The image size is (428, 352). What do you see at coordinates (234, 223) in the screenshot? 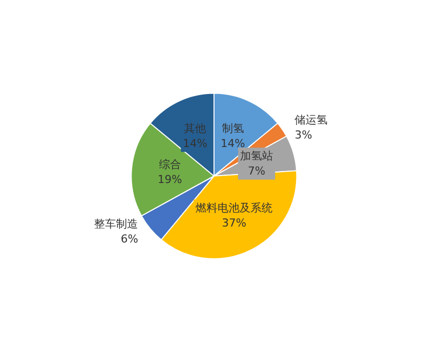
I see `data-label: 37%` at bounding box center [234, 223].